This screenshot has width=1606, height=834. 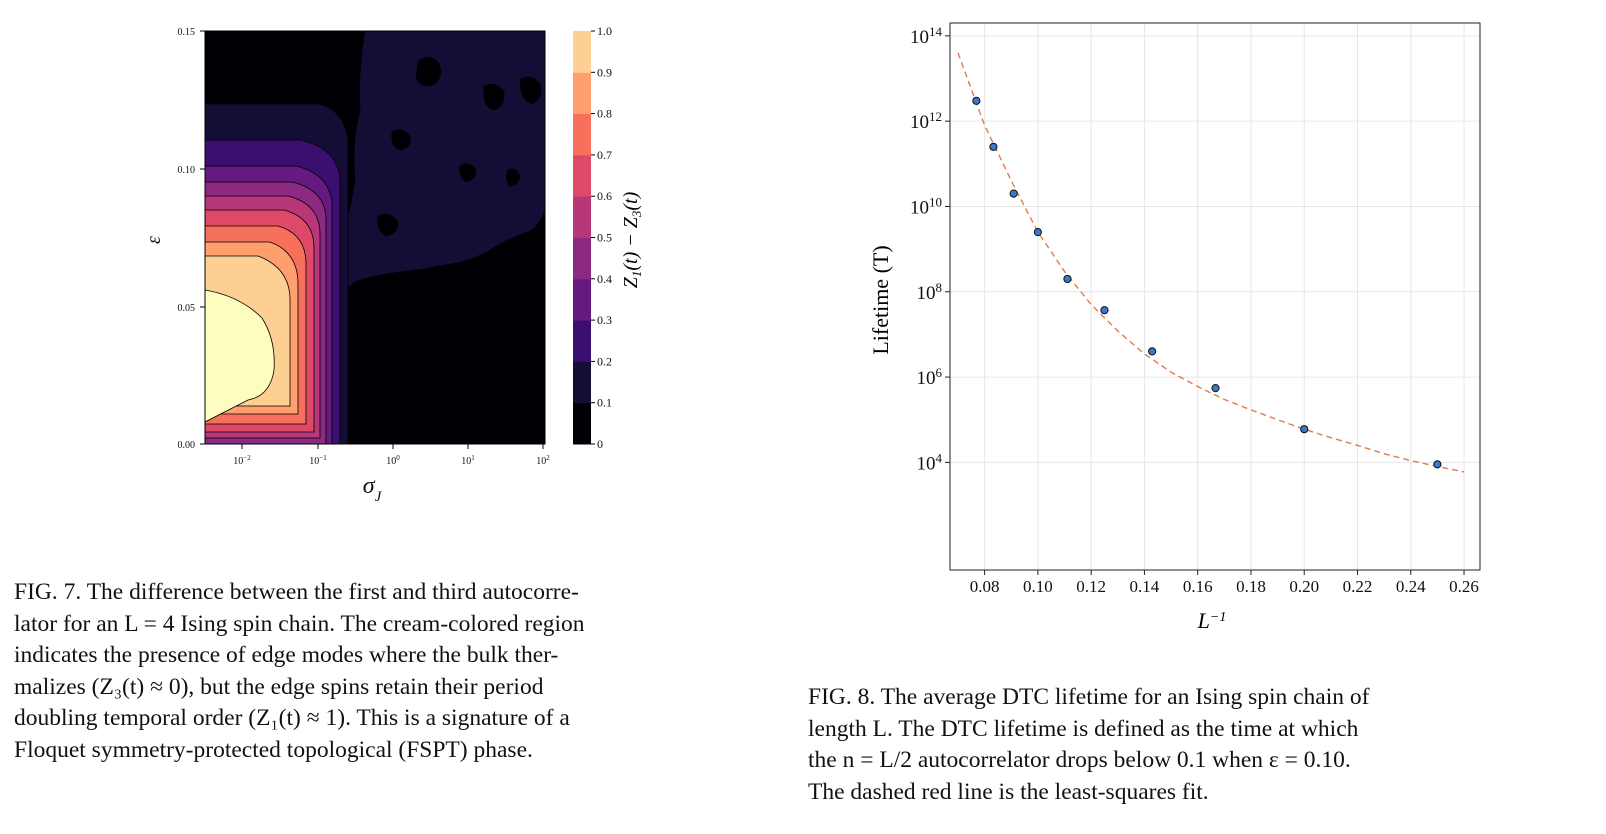 What do you see at coordinates (600, 444) in the screenshot?
I see `colorbar-tick-label: 0` at bounding box center [600, 444].